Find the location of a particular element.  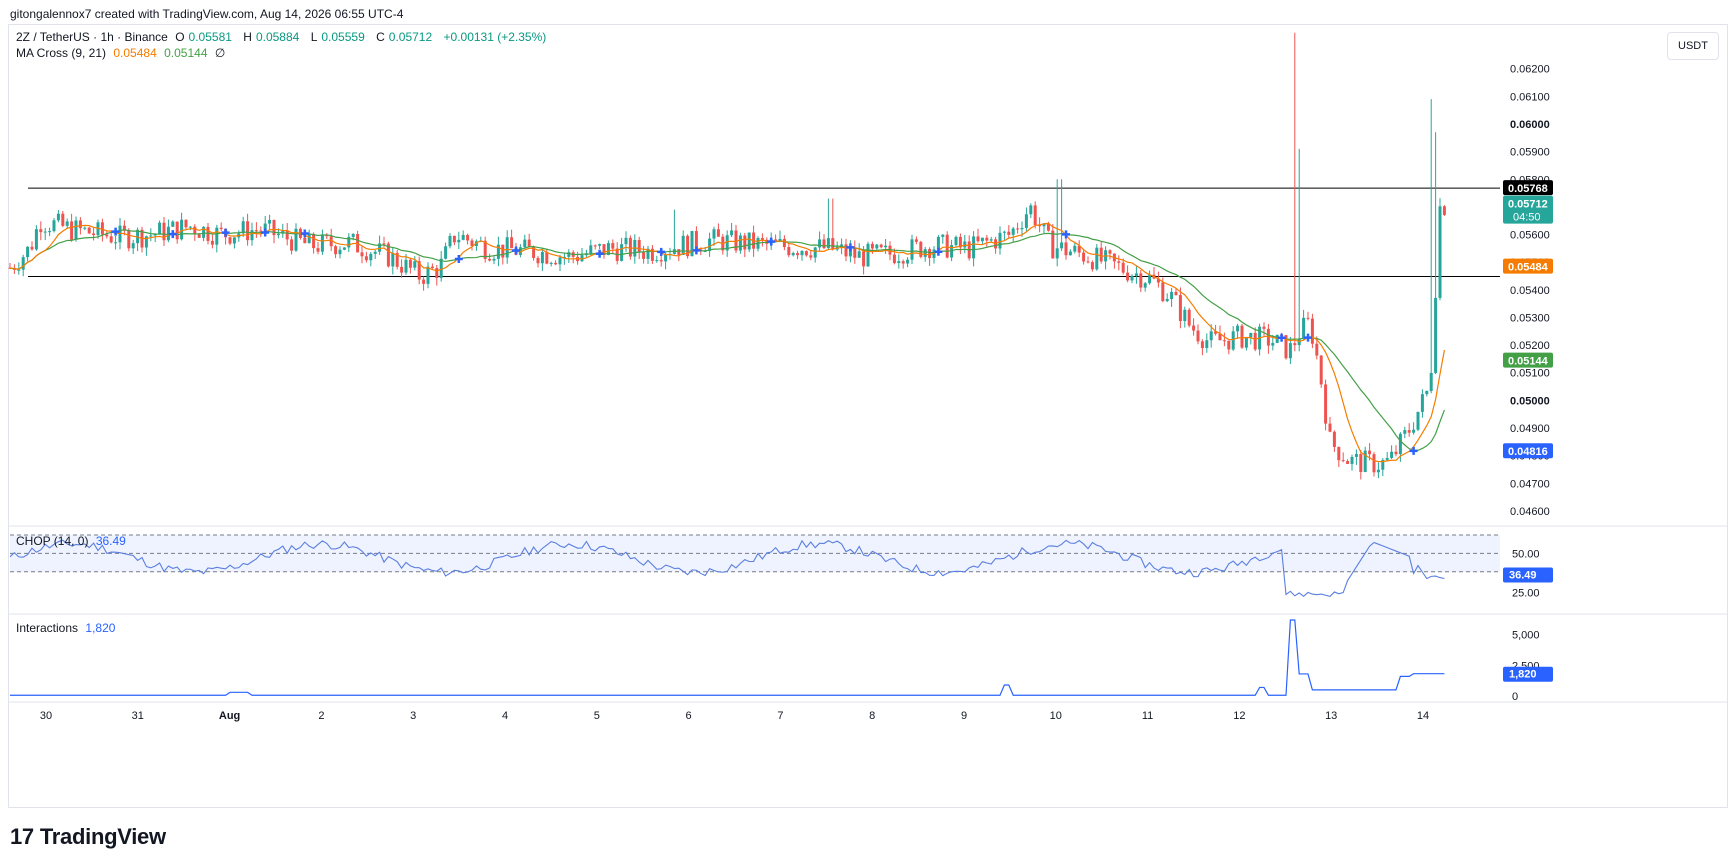

price-tick-label: 0.06100 is located at coordinates (1530, 97).